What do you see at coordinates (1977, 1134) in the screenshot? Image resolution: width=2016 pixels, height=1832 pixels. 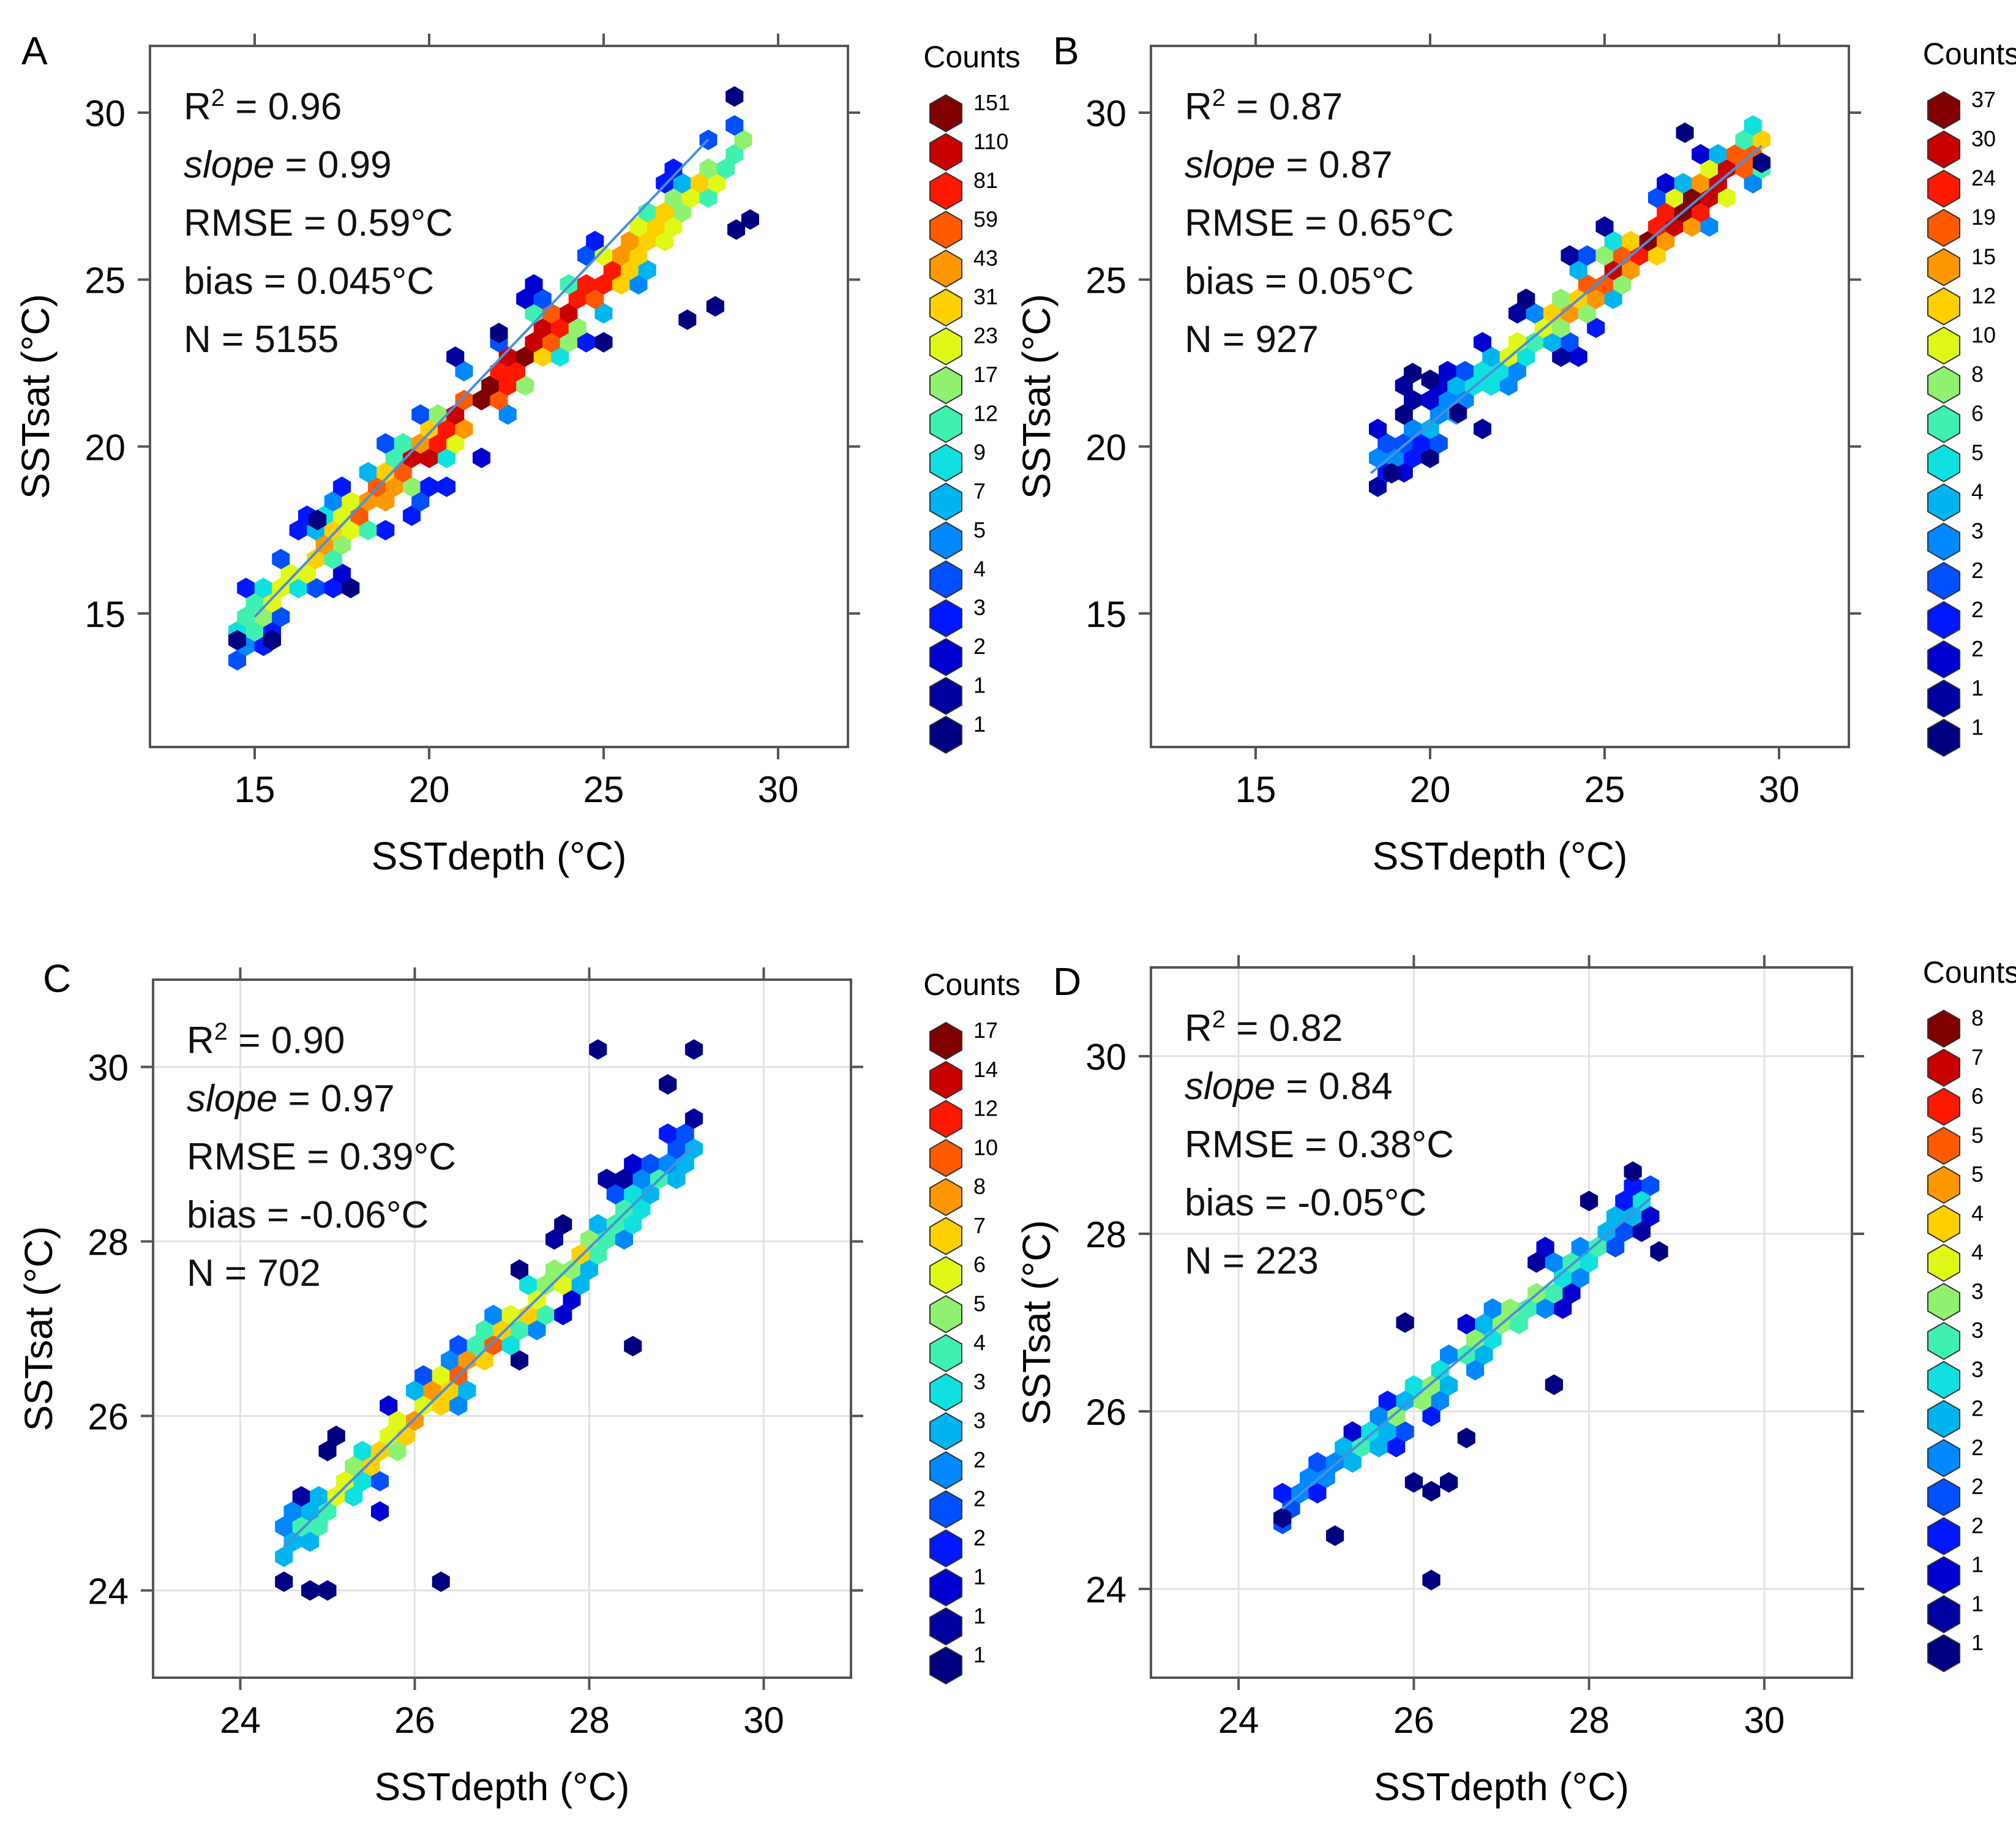 I see `legend-value: 5` at bounding box center [1977, 1134].